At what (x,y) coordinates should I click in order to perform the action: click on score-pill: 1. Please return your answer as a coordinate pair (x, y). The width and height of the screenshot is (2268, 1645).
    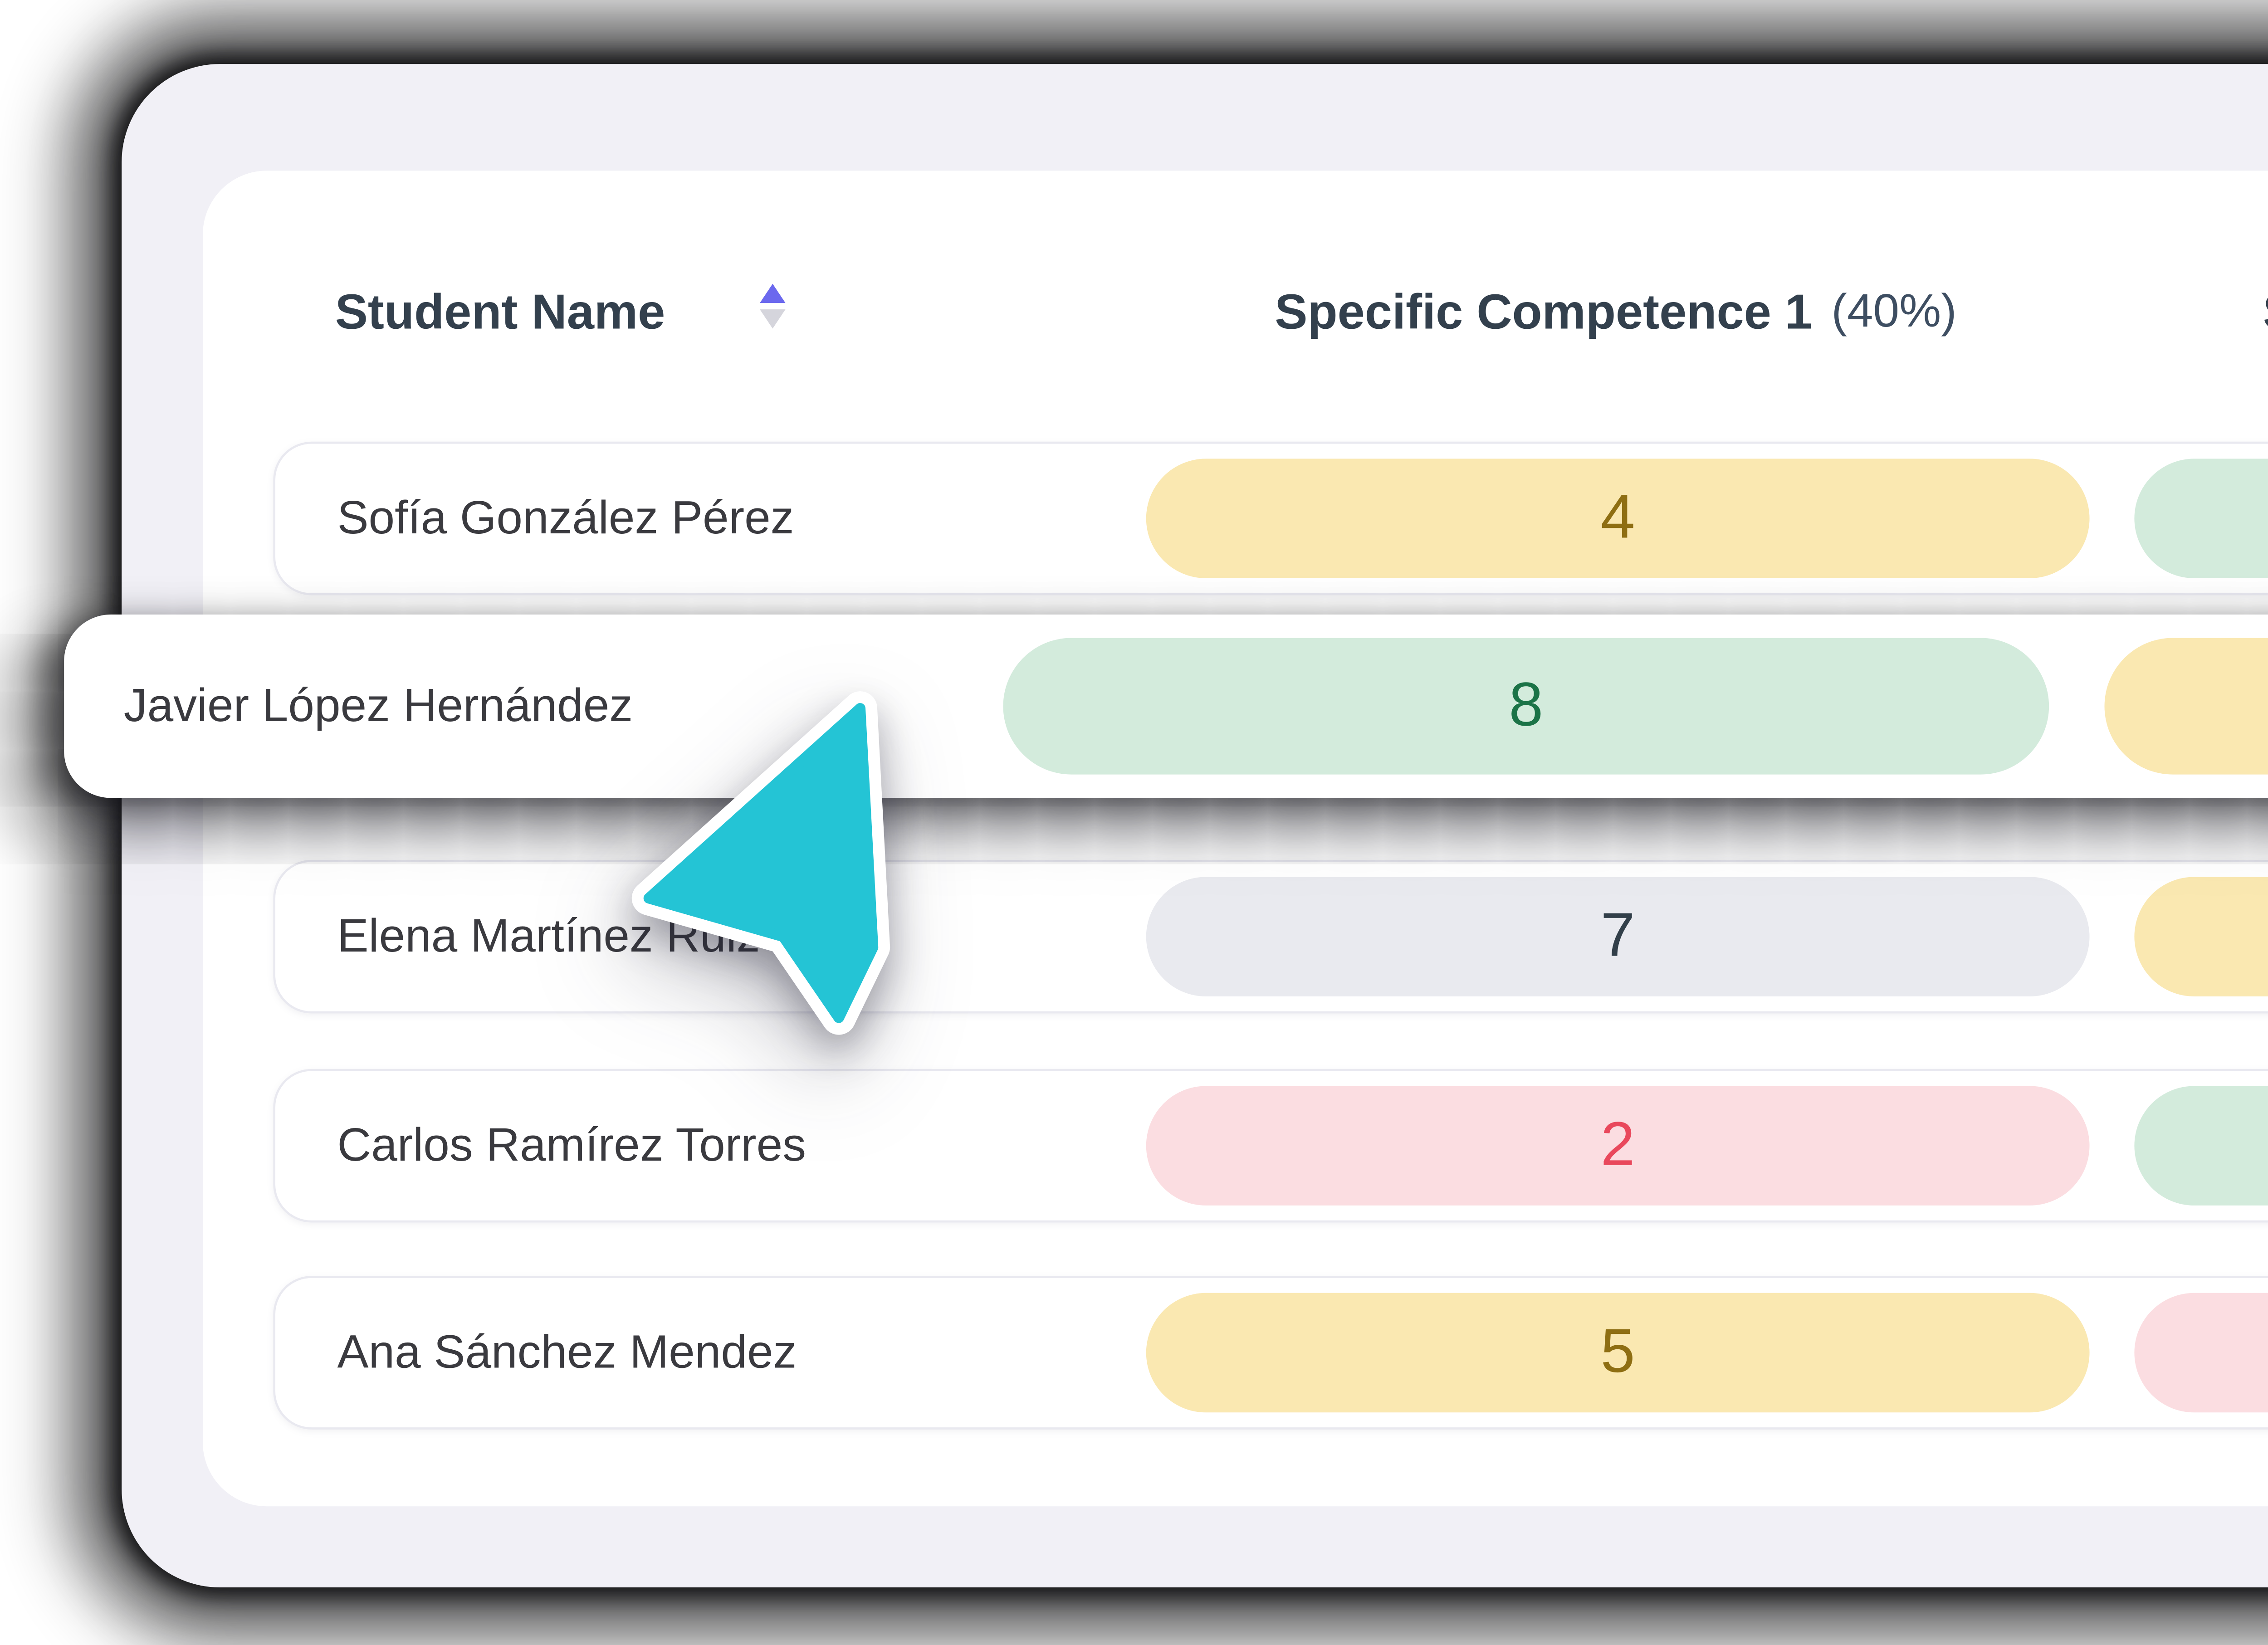
    Looking at the image, I should click on (2201, 1353).